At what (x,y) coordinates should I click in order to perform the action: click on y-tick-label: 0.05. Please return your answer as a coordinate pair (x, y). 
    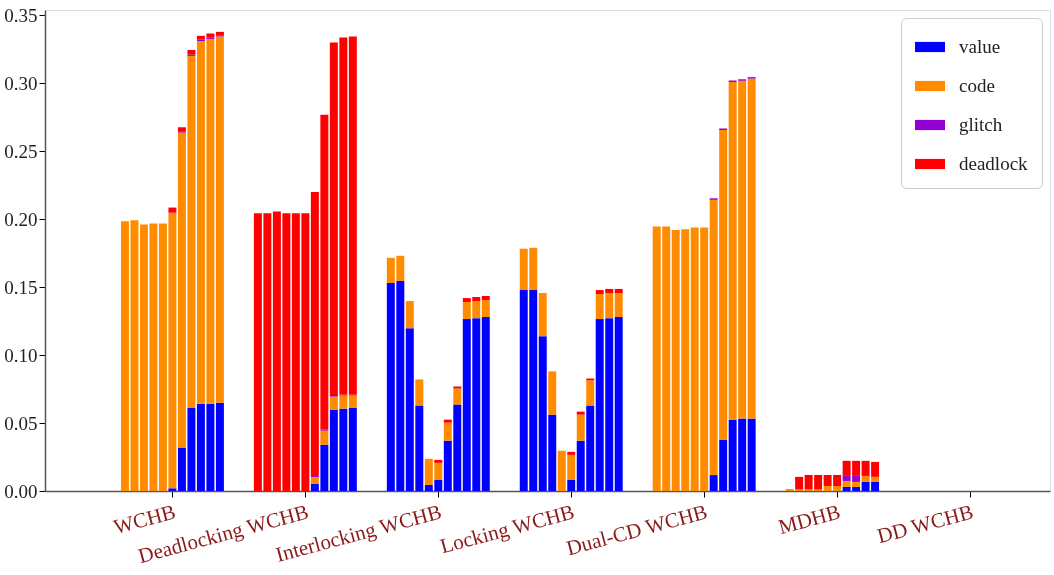
    Looking at the image, I should click on (21, 423).